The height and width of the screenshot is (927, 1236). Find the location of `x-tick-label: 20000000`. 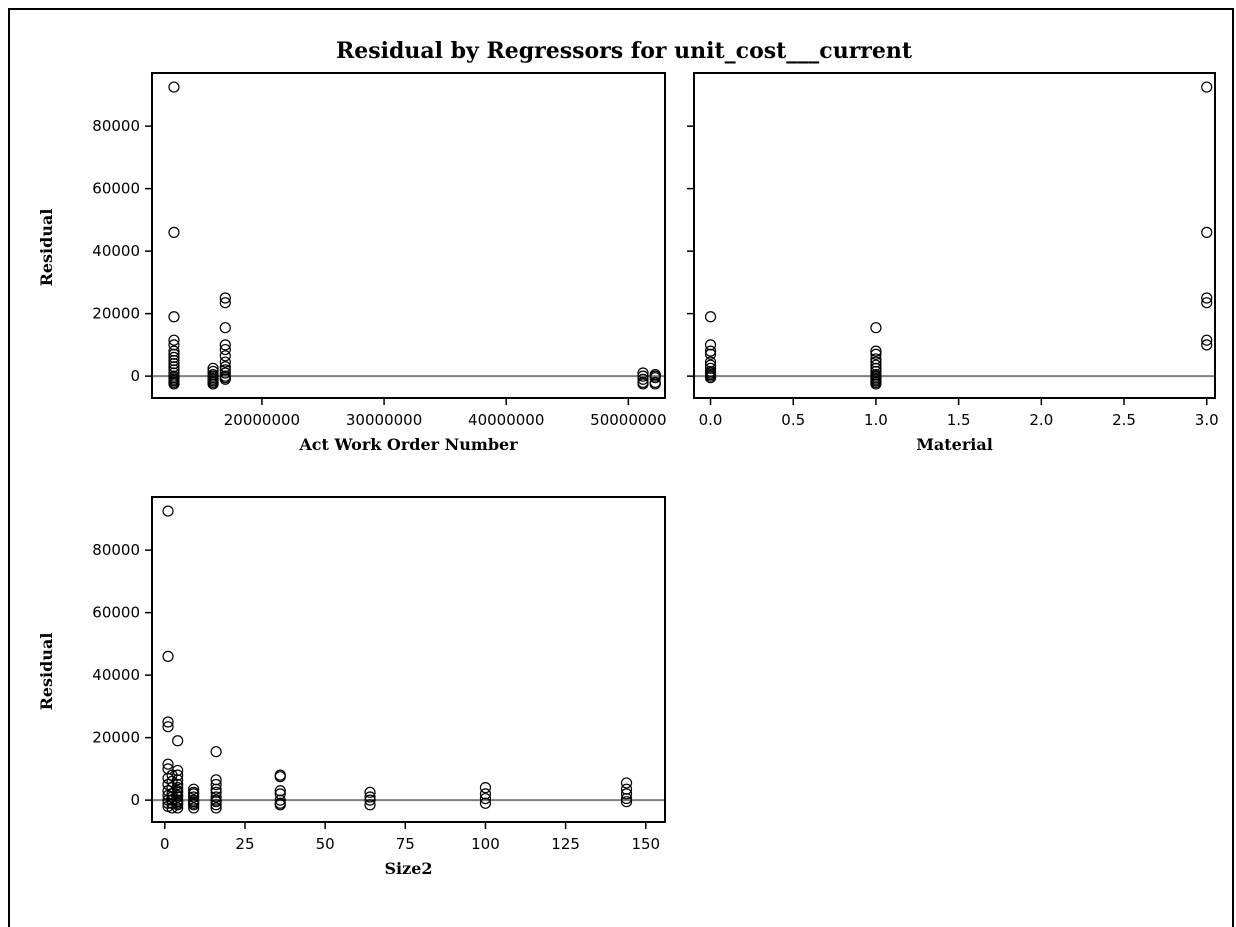

x-tick-label: 20000000 is located at coordinates (262, 420).